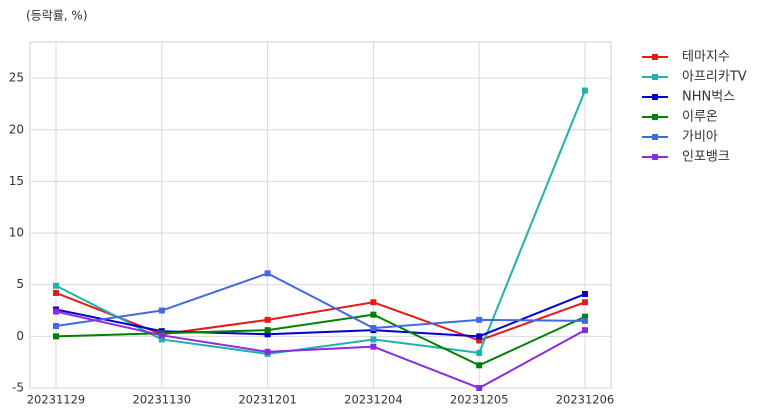 Image resolution: width=769 pixels, height=420 pixels. I want to click on x-tick-label: 20231204, so click(373, 400).